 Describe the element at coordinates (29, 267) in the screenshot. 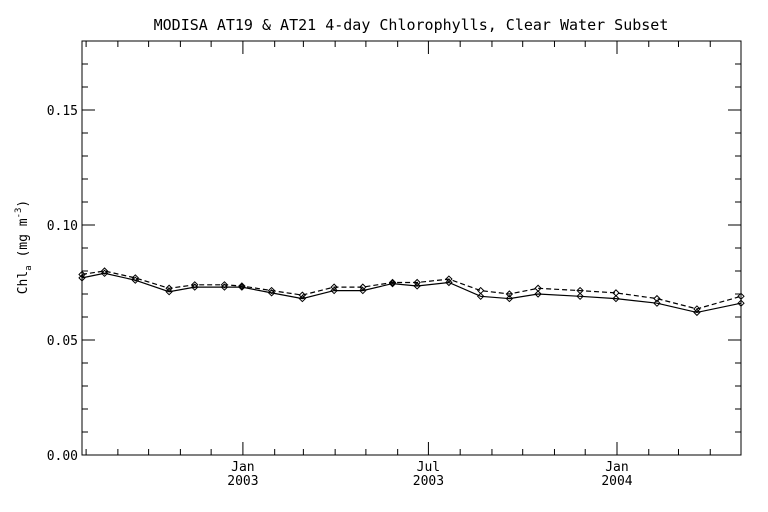

I see `y-label-subscript: a` at that location.